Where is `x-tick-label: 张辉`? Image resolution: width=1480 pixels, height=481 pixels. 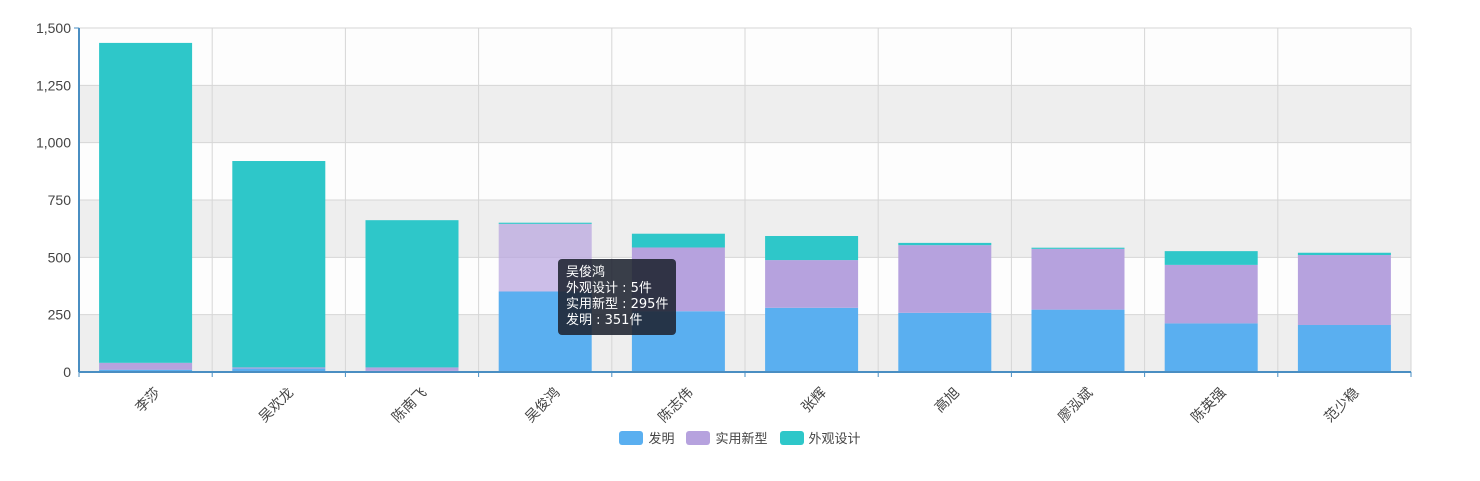 x-tick-label: 张辉 is located at coordinates (813, 399).